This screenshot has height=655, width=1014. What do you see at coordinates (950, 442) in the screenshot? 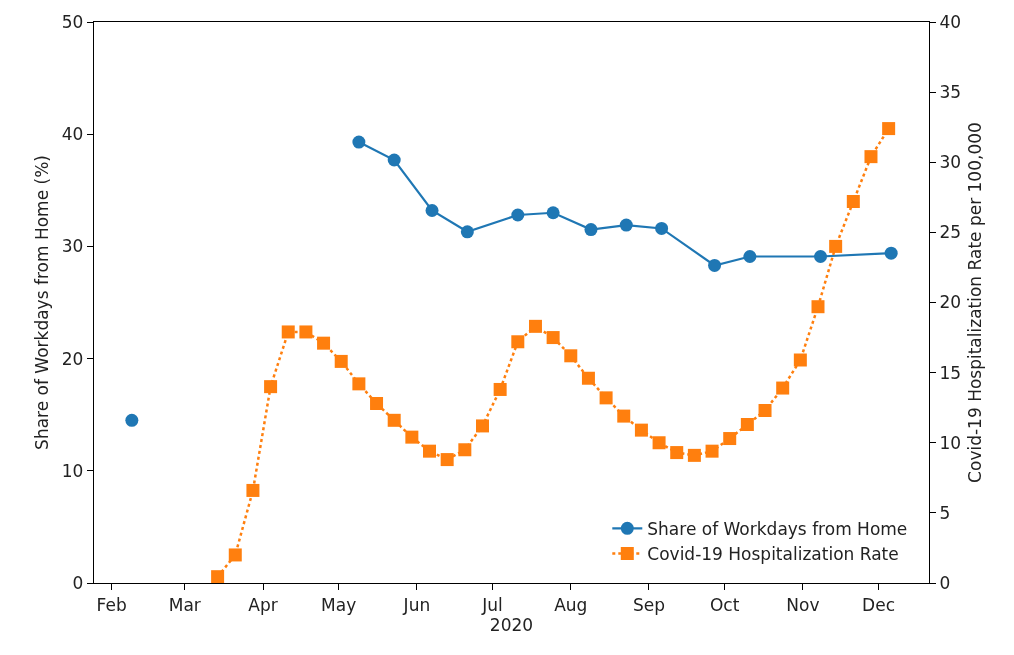
I see `y2-tick-label: 10` at bounding box center [950, 442].